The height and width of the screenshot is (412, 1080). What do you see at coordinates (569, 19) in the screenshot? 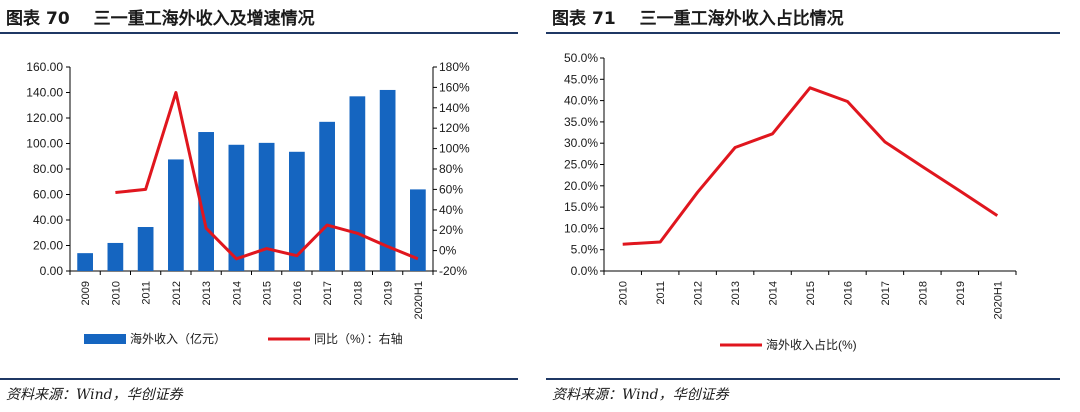
I see `figure-71-label: 图表` at bounding box center [569, 19].